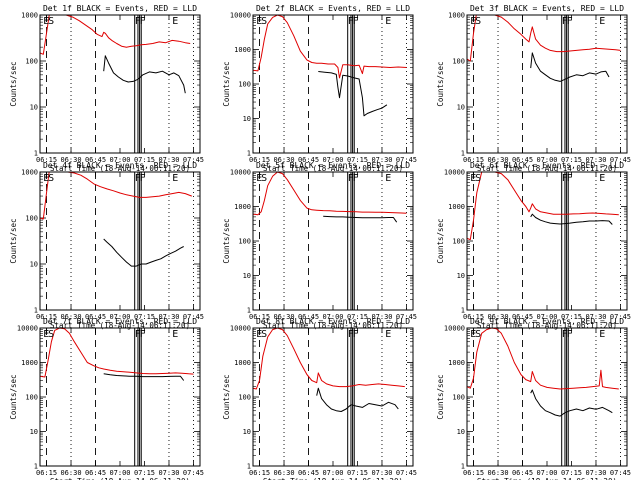 The height and width of the screenshot is (480, 640). Describe the element at coordinates (333, 8) in the screenshot. I see `panel-title: Det 2f BLACK = Events, RED = LLD` at that location.